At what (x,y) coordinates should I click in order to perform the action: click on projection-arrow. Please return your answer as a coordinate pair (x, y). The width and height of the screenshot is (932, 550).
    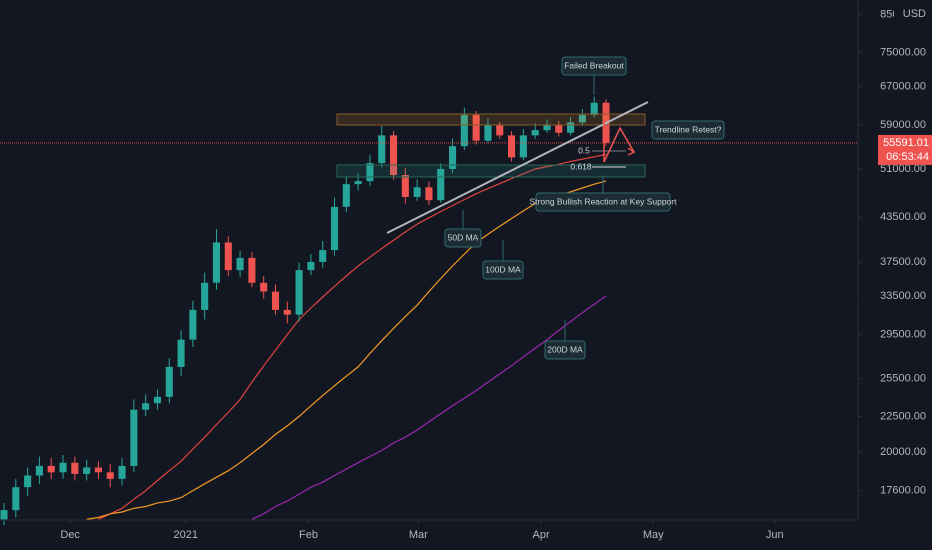
    Looking at the image, I should click on (631, 151).